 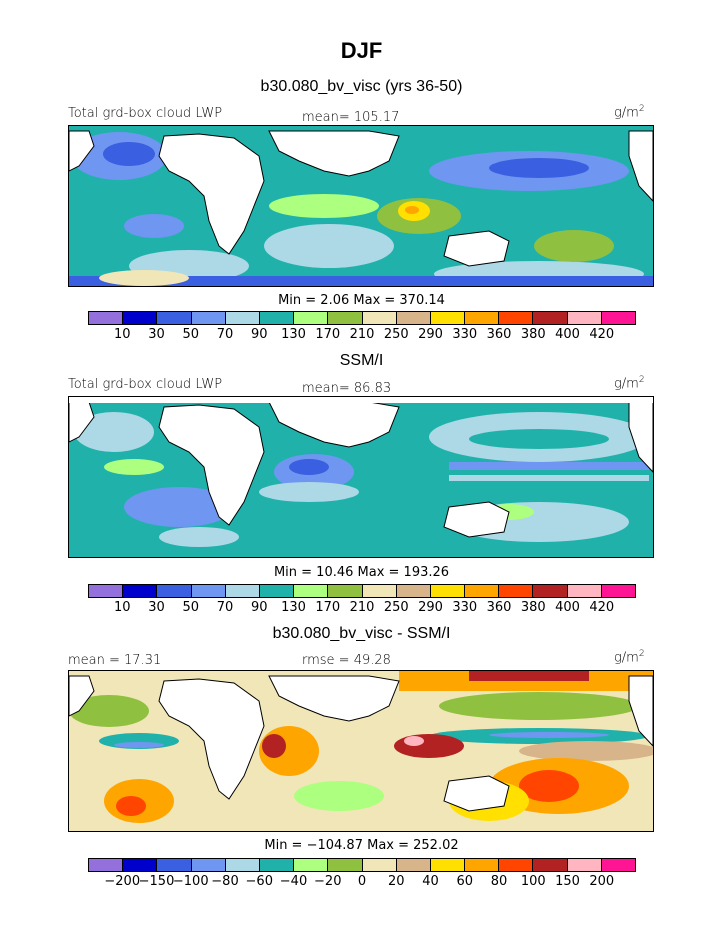 I want to click on colorbar-tick-label: 250, so click(x=396, y=334).